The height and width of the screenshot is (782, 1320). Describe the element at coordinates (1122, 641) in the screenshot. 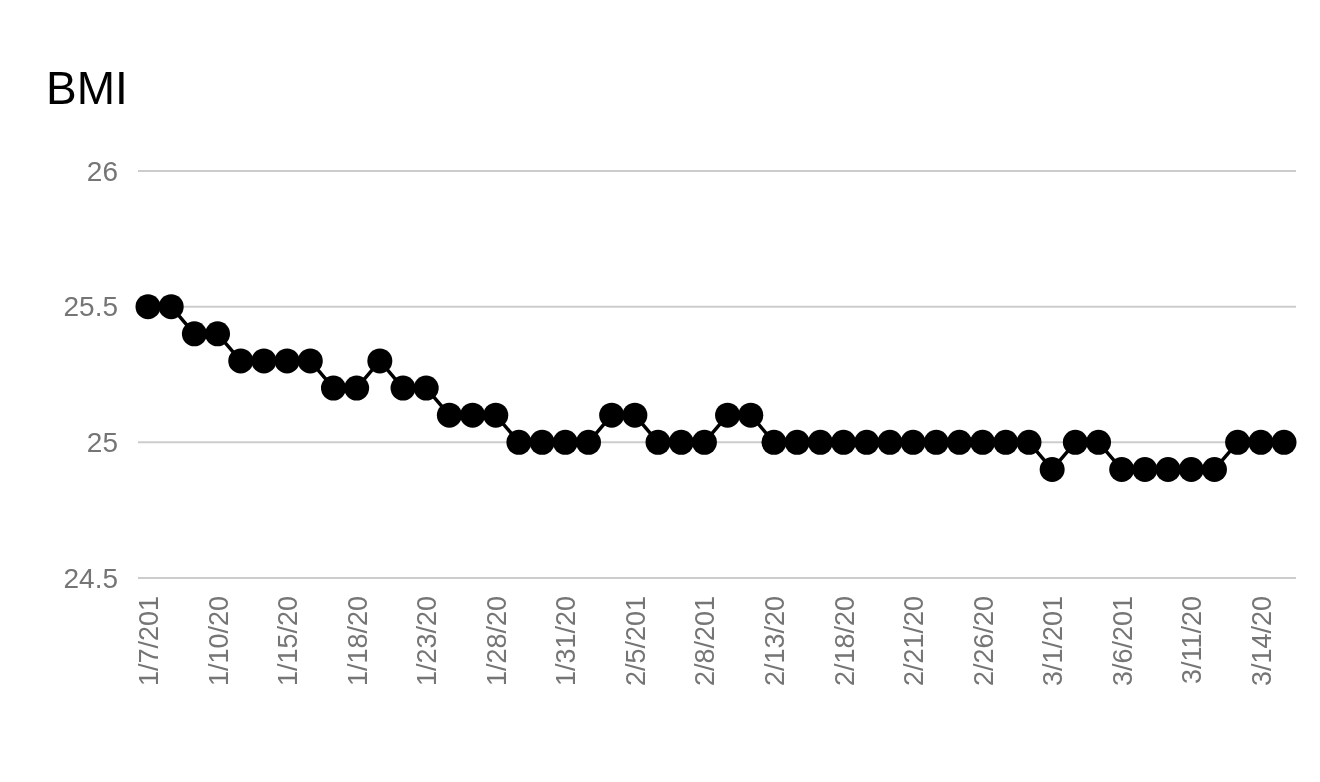

I see `x-tick-label: 3/6/201` at that location.